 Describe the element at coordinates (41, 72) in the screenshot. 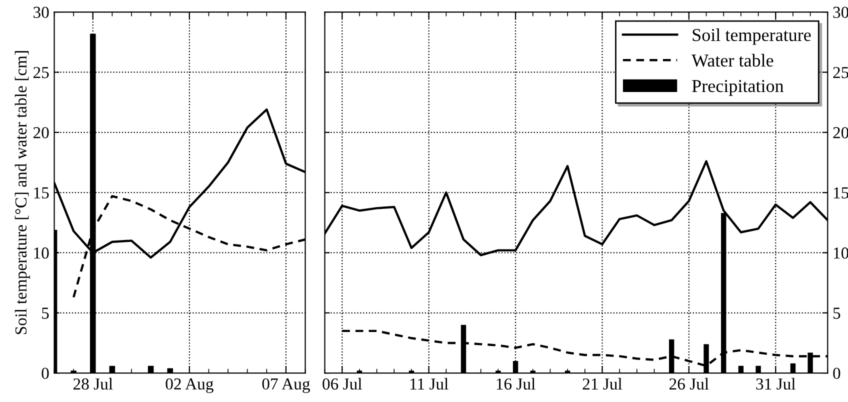

I see `y-tick-label: 25` at that location.